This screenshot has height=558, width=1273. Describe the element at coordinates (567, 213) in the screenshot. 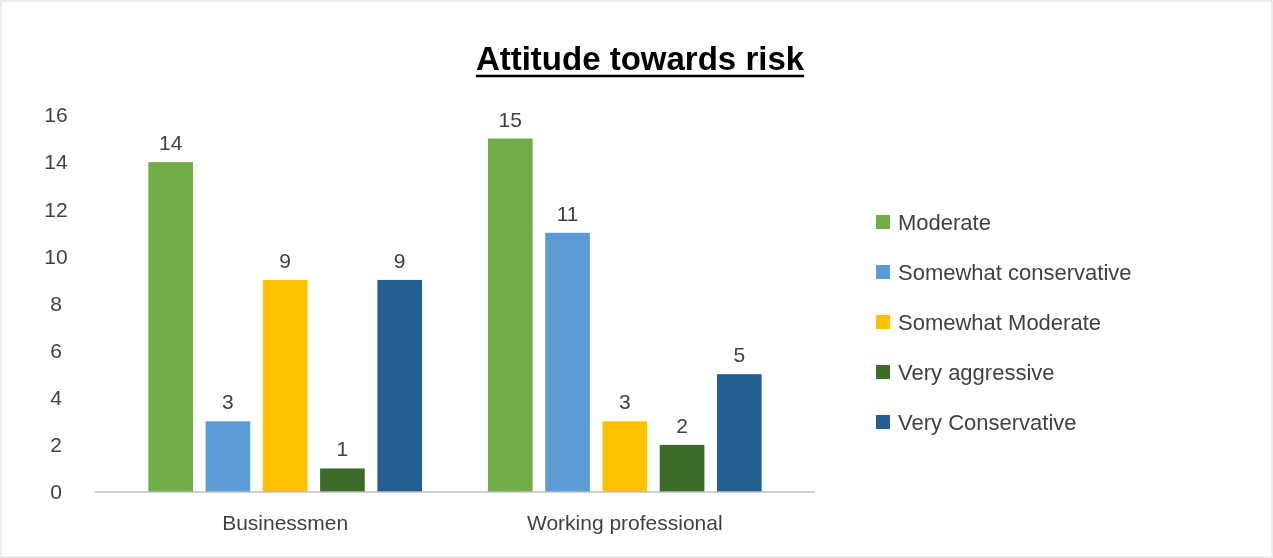

I see `data-label: 11` at that location.